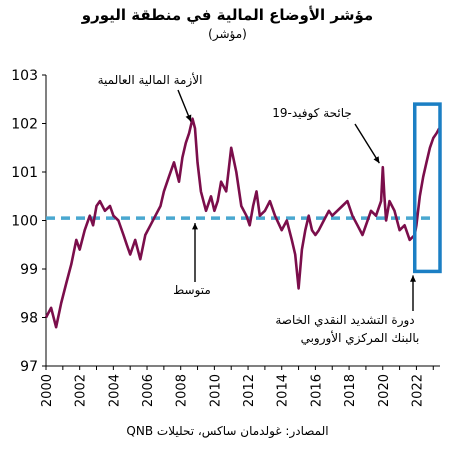 The width and height of the screenshot is (455, 449). What do you see at coordinates (192, 290) in the screenshot?
I see `annotation-average: متوسط` at bounding box center [192, 290].